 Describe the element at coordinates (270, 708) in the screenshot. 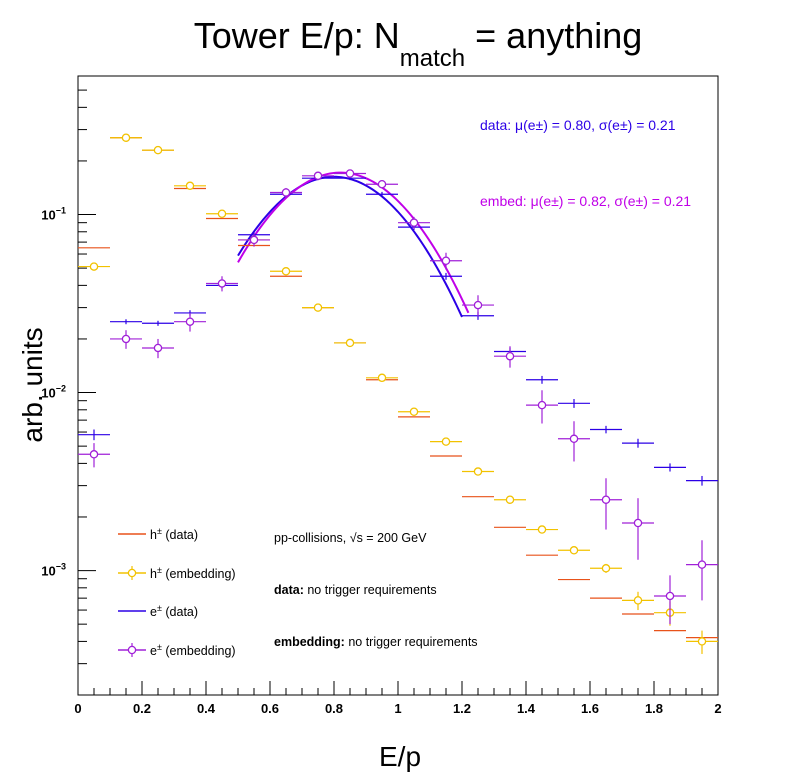

I see `x-tick-label: 0.6` at that location.